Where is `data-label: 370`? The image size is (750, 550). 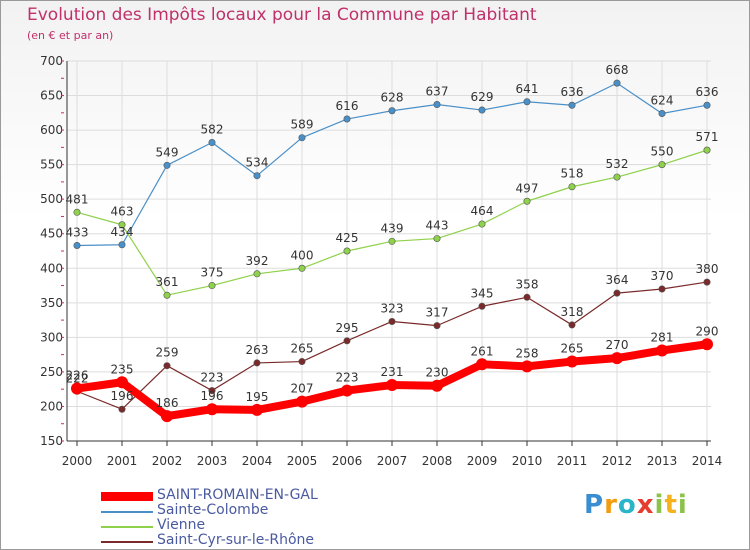 data-label: 370 is located at coordinates (662, 276).